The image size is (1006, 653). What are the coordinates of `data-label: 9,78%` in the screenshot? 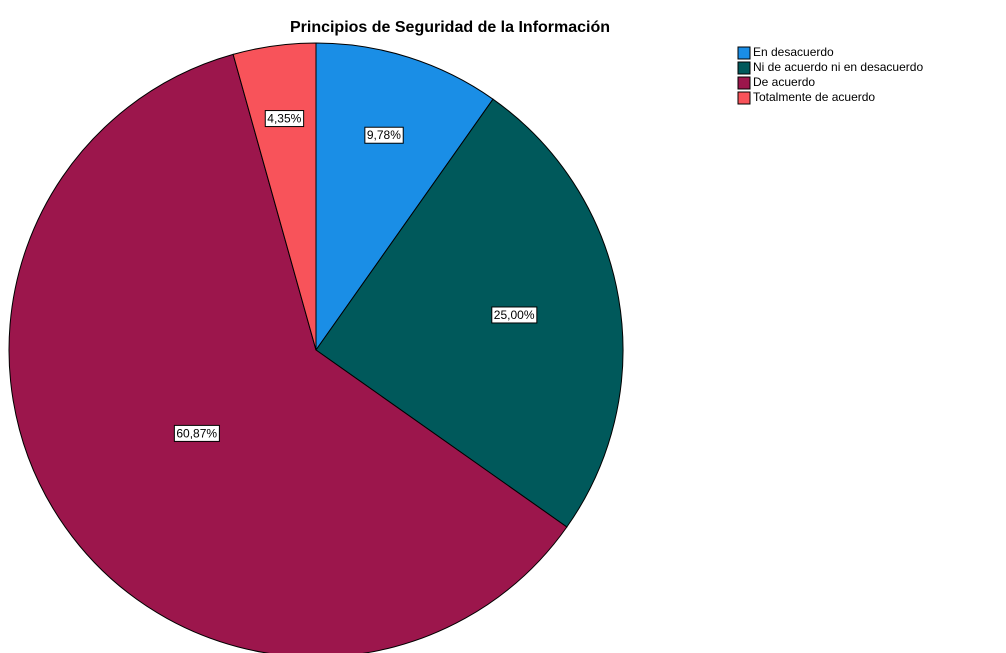 It's located at (384, 135).